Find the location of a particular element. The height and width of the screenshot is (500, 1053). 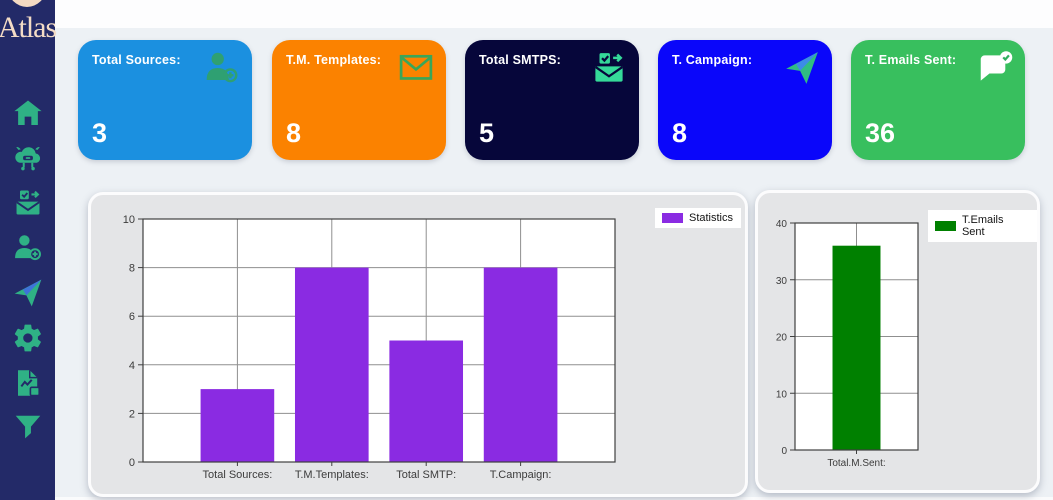

envelope-icon is located at coordinates (416, 68).